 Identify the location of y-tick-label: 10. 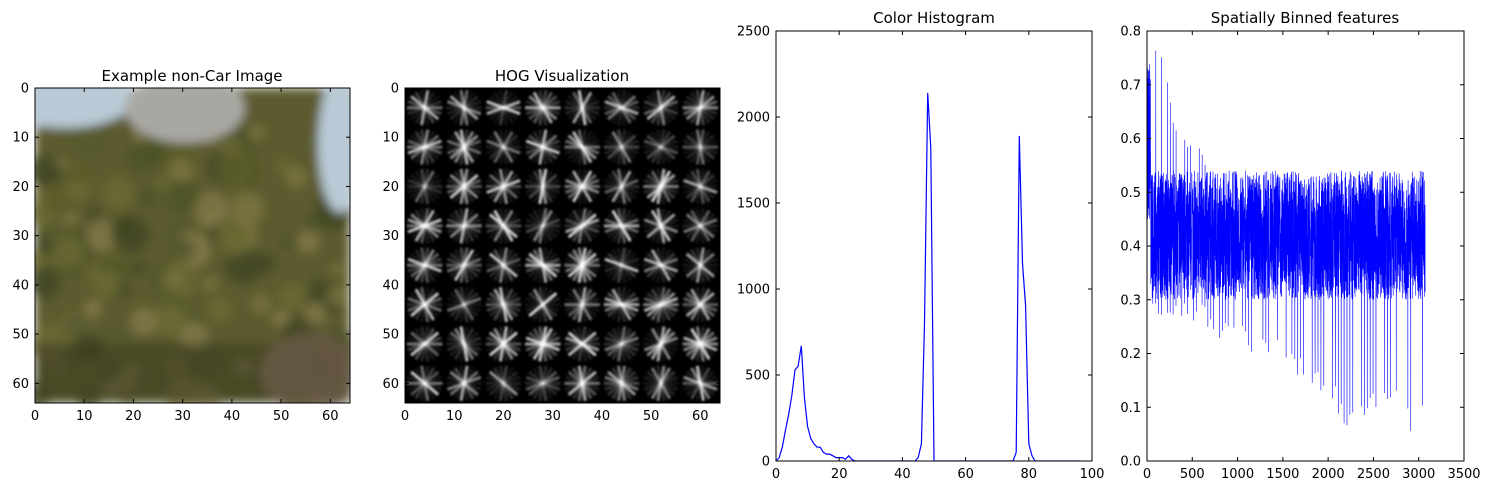
(20, 138).